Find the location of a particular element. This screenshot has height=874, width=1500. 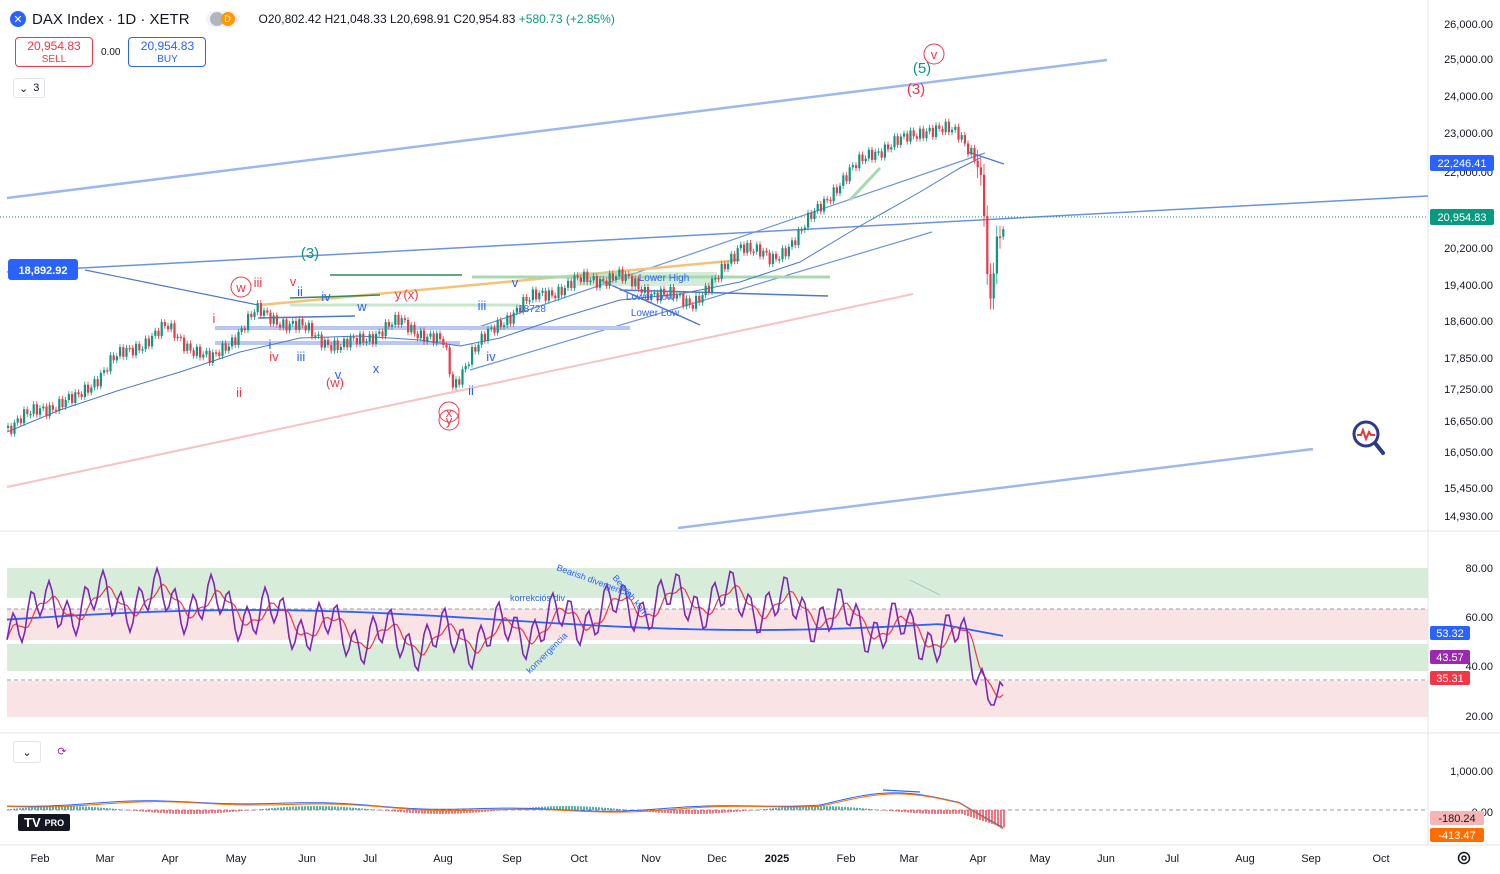

sell-button: 20,954.83 SELL is located at coordinates (54, 52).